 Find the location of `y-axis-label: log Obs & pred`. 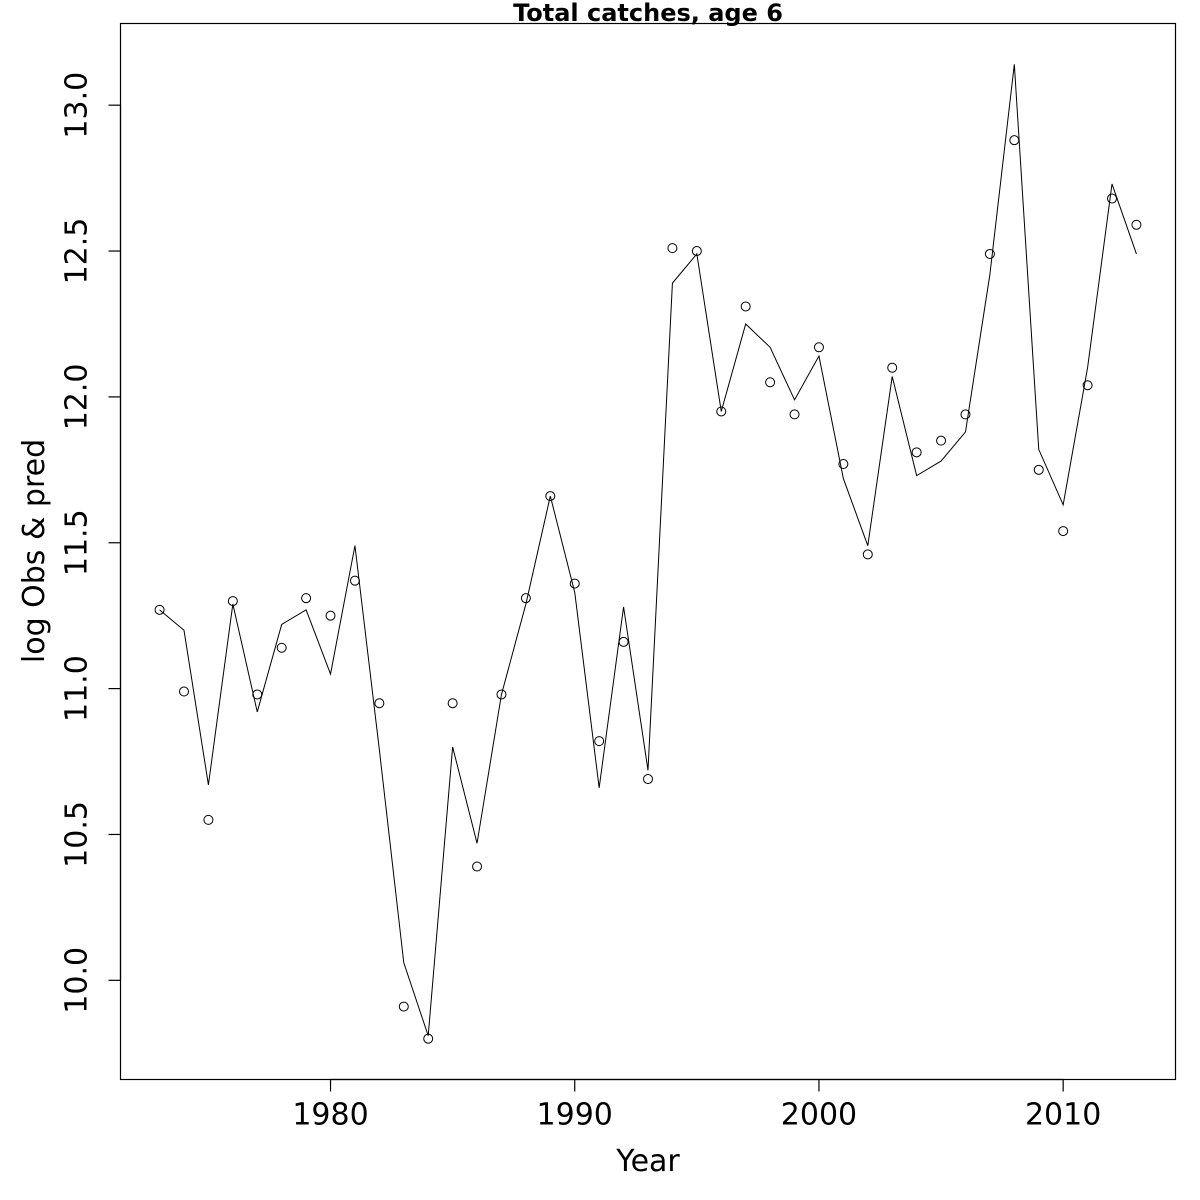

y-axis-label: log Obs & pred is located at coordinates (34, 551).